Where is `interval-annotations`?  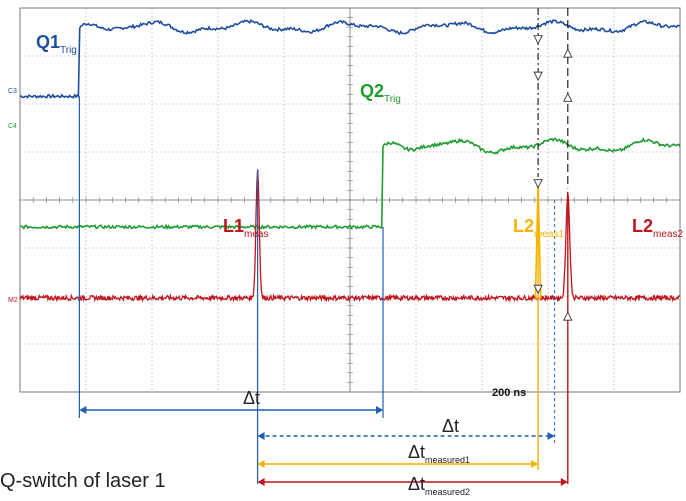
interval-annotations is located at coordinates (323, 446).